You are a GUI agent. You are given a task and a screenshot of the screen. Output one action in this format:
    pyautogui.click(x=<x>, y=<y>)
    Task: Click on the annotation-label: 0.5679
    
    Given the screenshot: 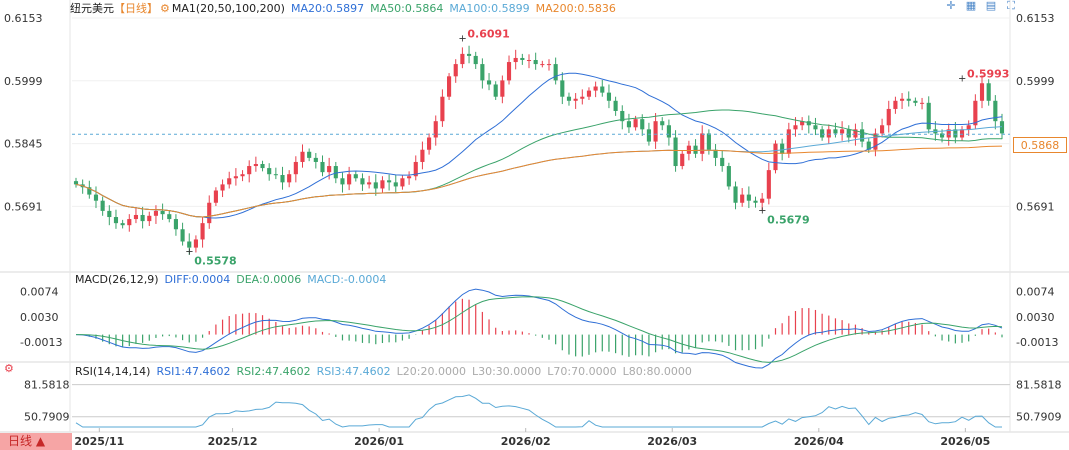 What is the action you would take?
    pyautogui.click(x=788, y=219)
    